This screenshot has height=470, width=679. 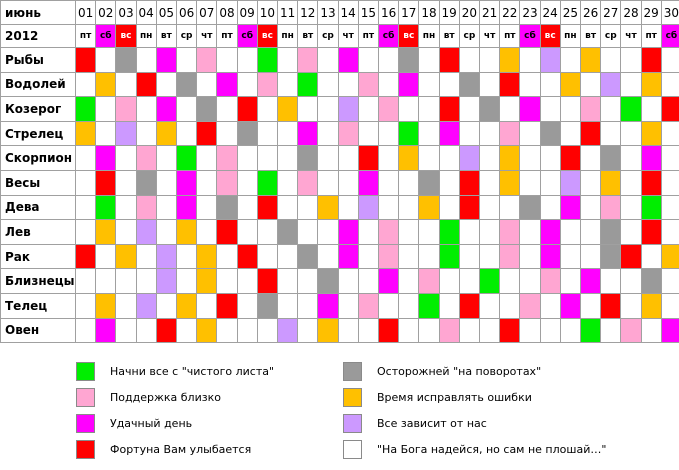 I want to click on day-number: 25, so click(x=570, y=12).